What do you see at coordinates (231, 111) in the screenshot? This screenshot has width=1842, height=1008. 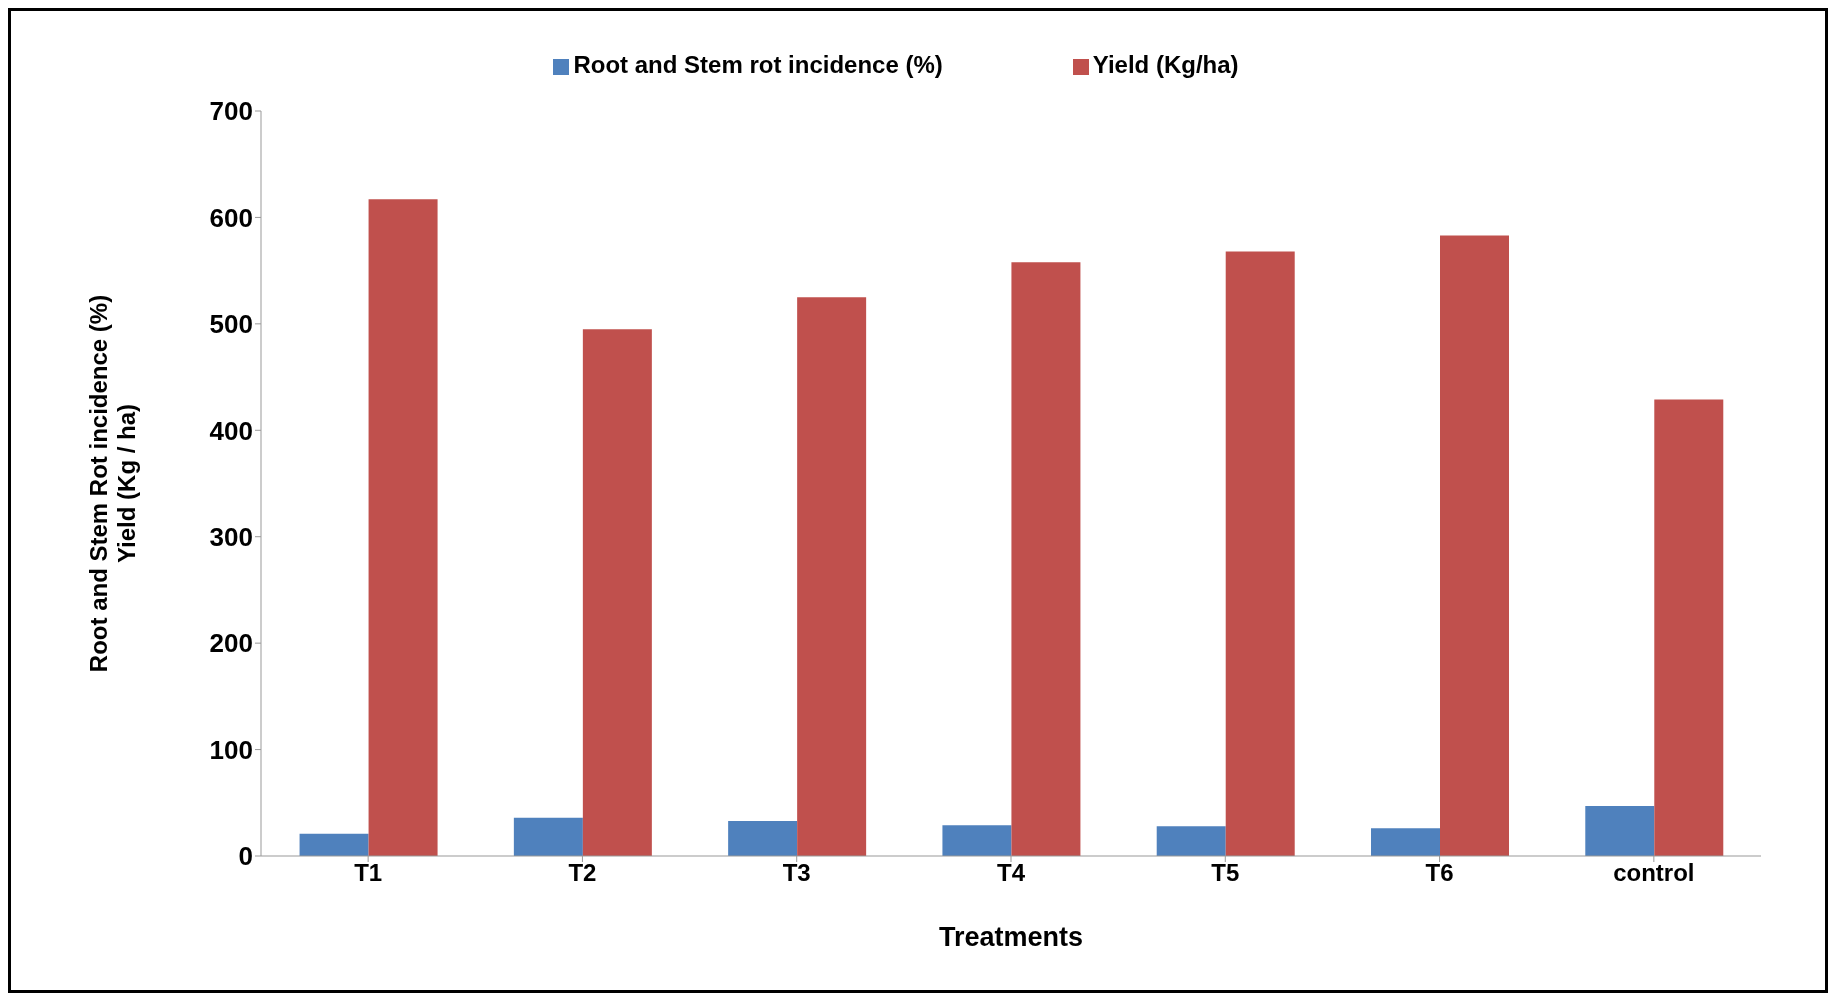 I see `y-tick-label: 700` at bounding box center [231, 111].